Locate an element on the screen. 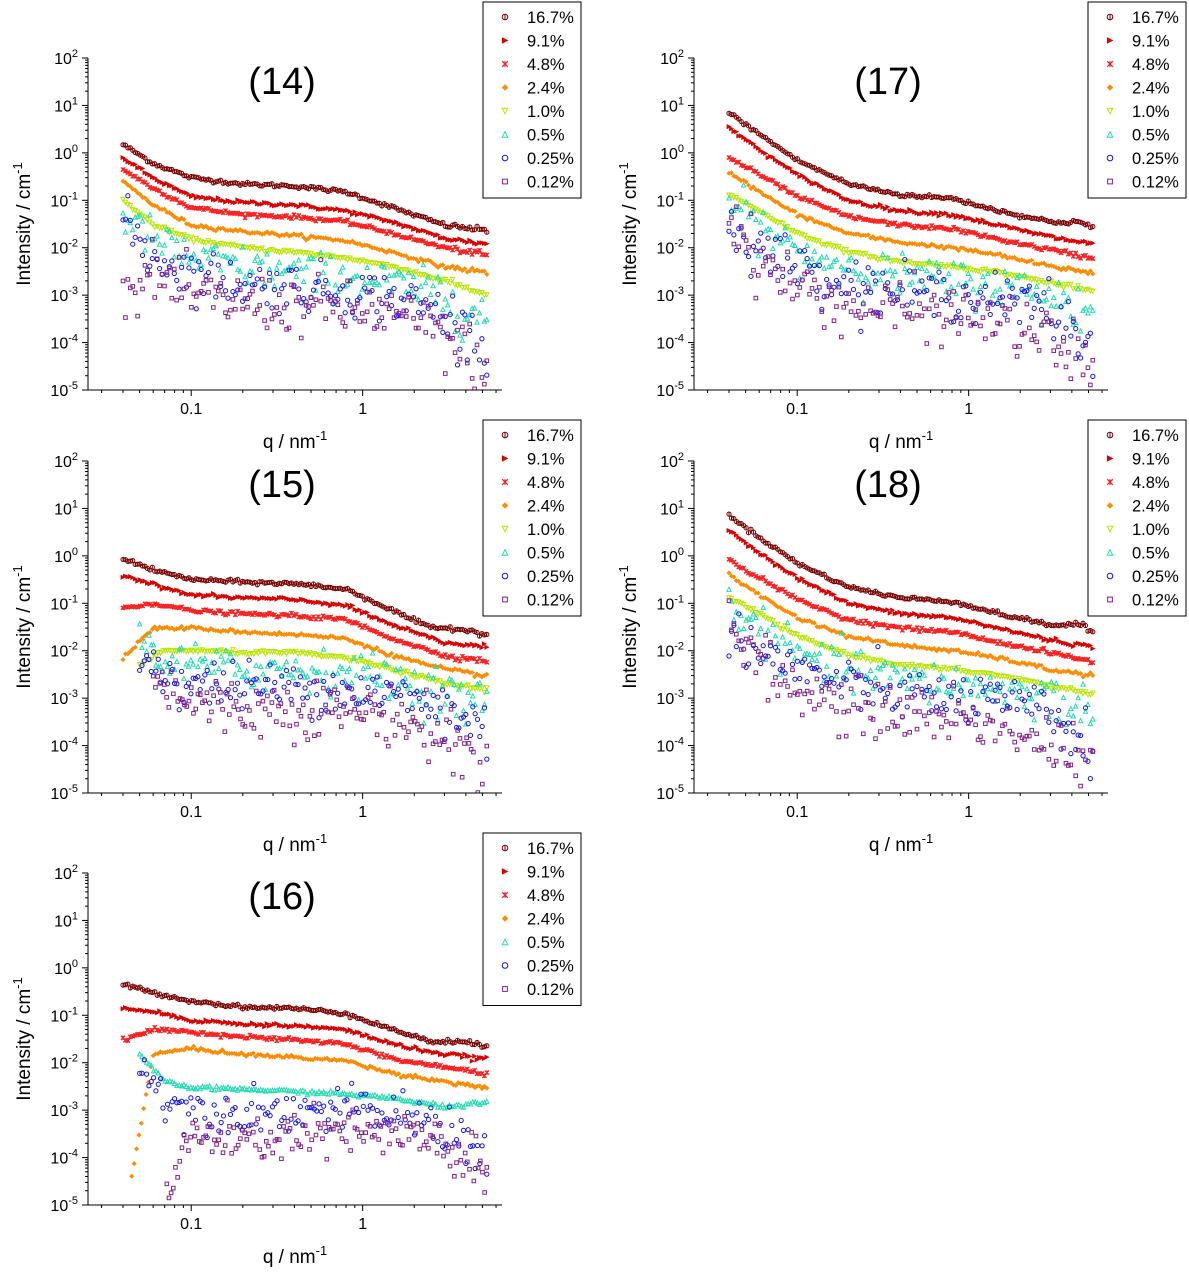 This screenshot has height=1280, width=1189. y-axis-label: Intensity / cm-1 is located at coordinates (22, 223).